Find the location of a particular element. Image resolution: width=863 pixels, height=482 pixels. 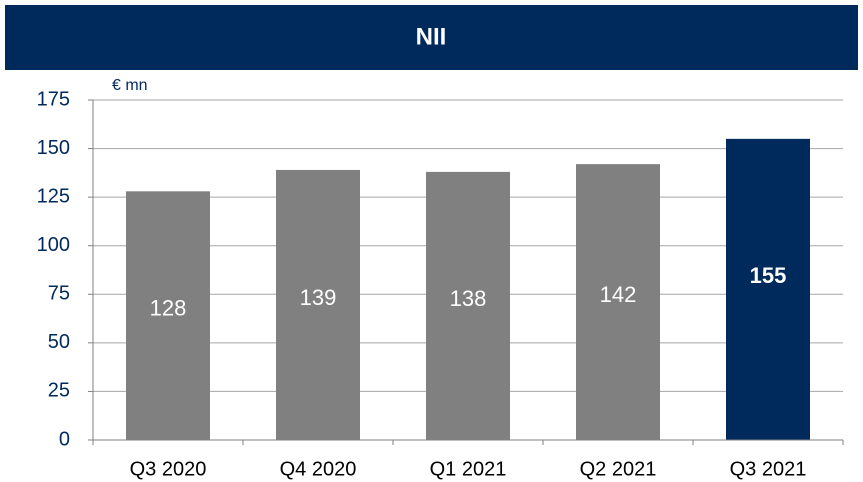

data-label: 142 is located at coordinates (618, 294).